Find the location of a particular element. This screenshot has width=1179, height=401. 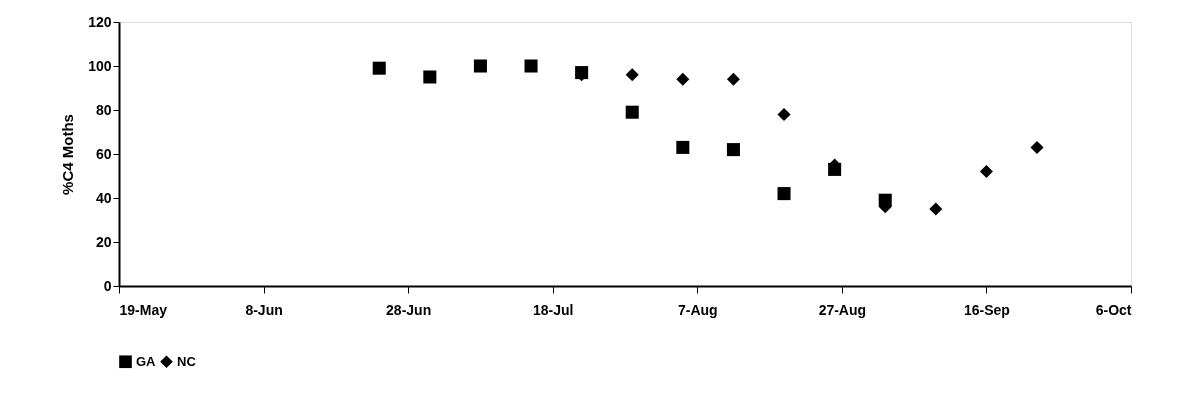

y-tick-label: 60 is located at coordinates (103, 153).